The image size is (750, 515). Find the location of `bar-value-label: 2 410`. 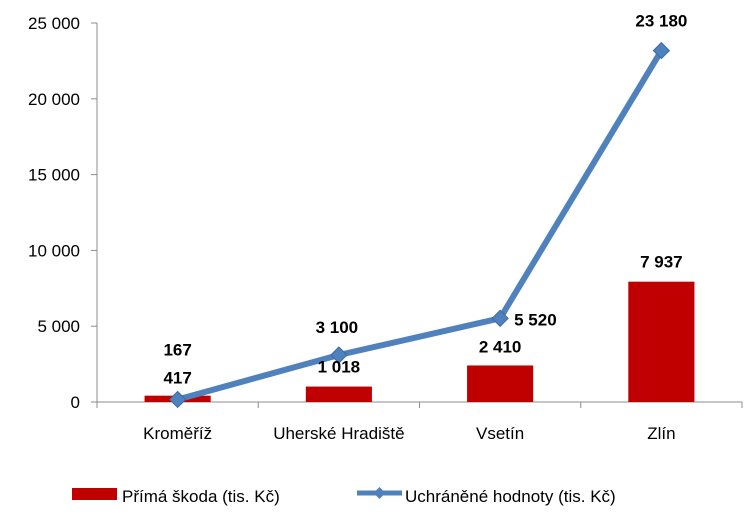

bar-value-label: 2 410 is located at coordinates (500, 346).